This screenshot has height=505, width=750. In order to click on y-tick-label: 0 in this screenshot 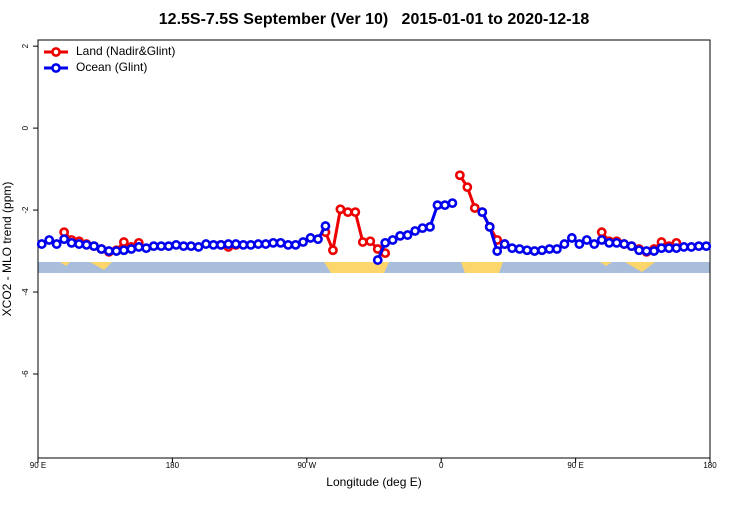, I will do `click(25, 127)`.